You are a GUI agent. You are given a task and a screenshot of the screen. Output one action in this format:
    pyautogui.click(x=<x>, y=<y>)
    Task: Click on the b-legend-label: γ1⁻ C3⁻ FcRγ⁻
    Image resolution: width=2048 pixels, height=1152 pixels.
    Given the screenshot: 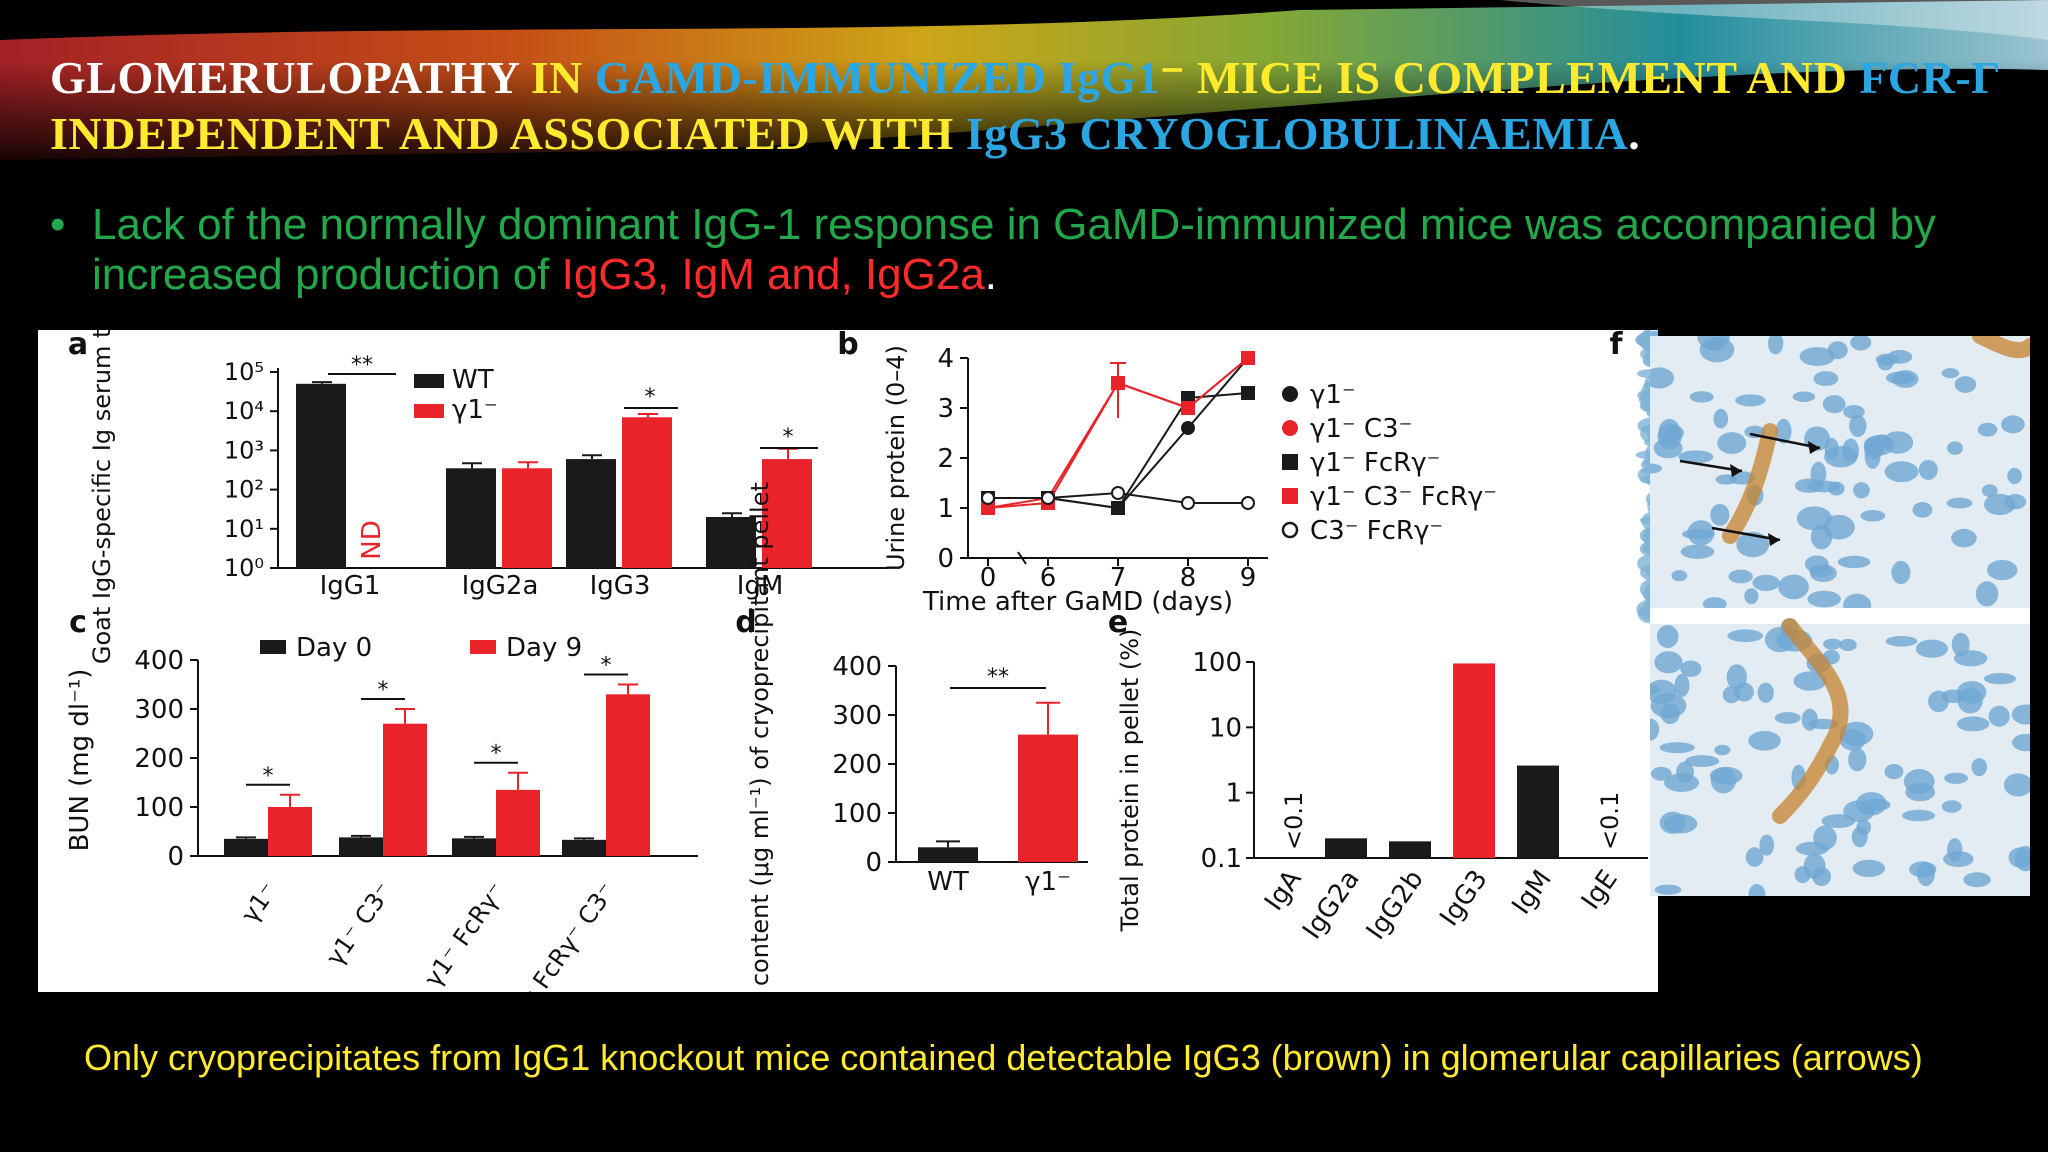 What is the action you would take?
    pyautogui.click(x=1403, y=497)
    